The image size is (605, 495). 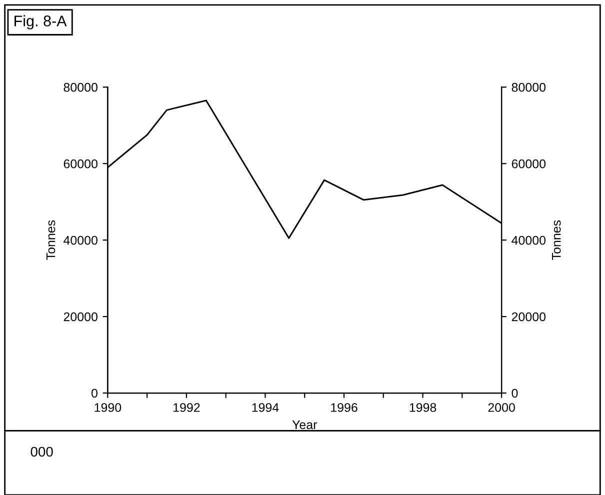 What do you see at coordinates (41, 451) in the screenshot?
I see `text: 000` at bounding box center [41, 451].